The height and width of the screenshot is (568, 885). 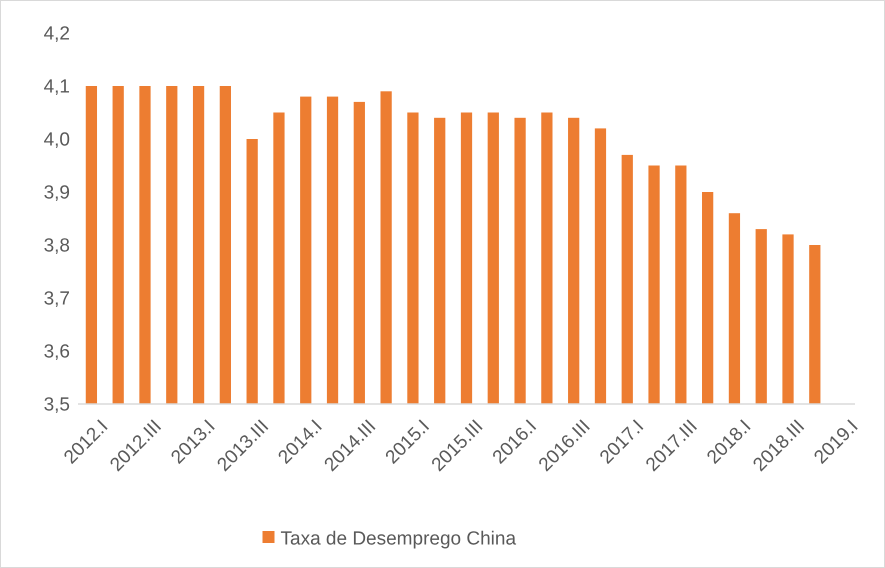 What do you see at coordinates (57, 299) in the screenshot?
I see `y-tick-label: 3,7` at bounding box center [57, 299].